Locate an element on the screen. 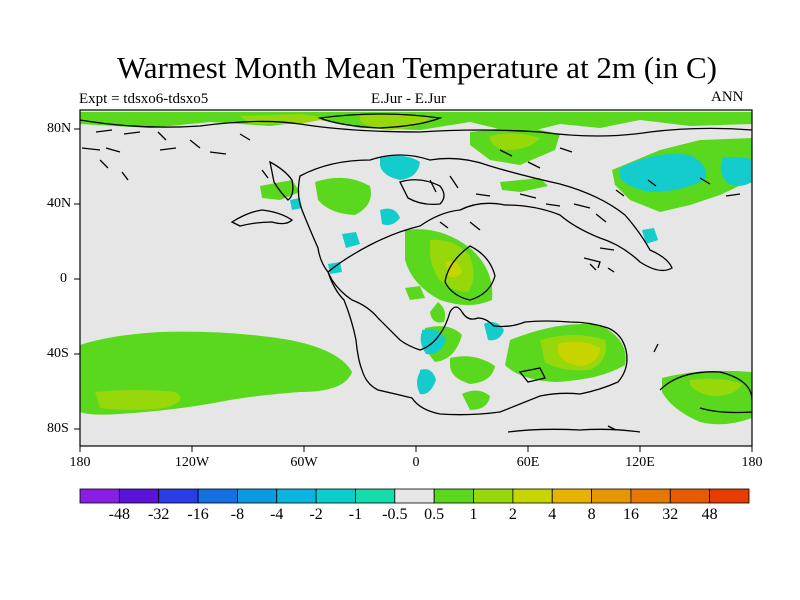 The width and height of the screenshot is (800, 600). x-tick-label: 60E is located at coordinates (528, 462).